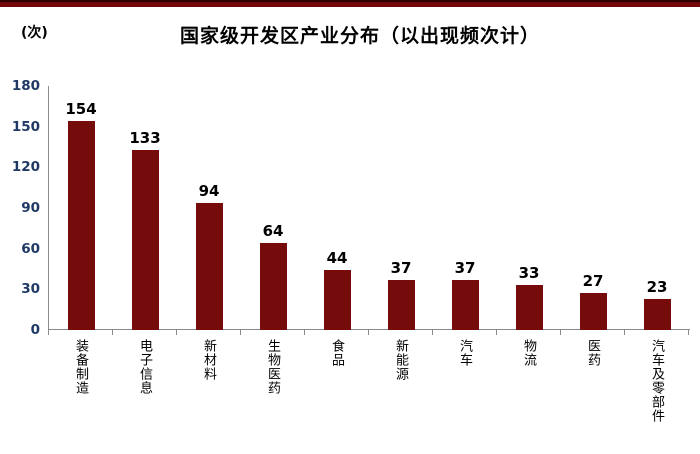  I want to click on category-label: 生物医药, so click(272, 367).